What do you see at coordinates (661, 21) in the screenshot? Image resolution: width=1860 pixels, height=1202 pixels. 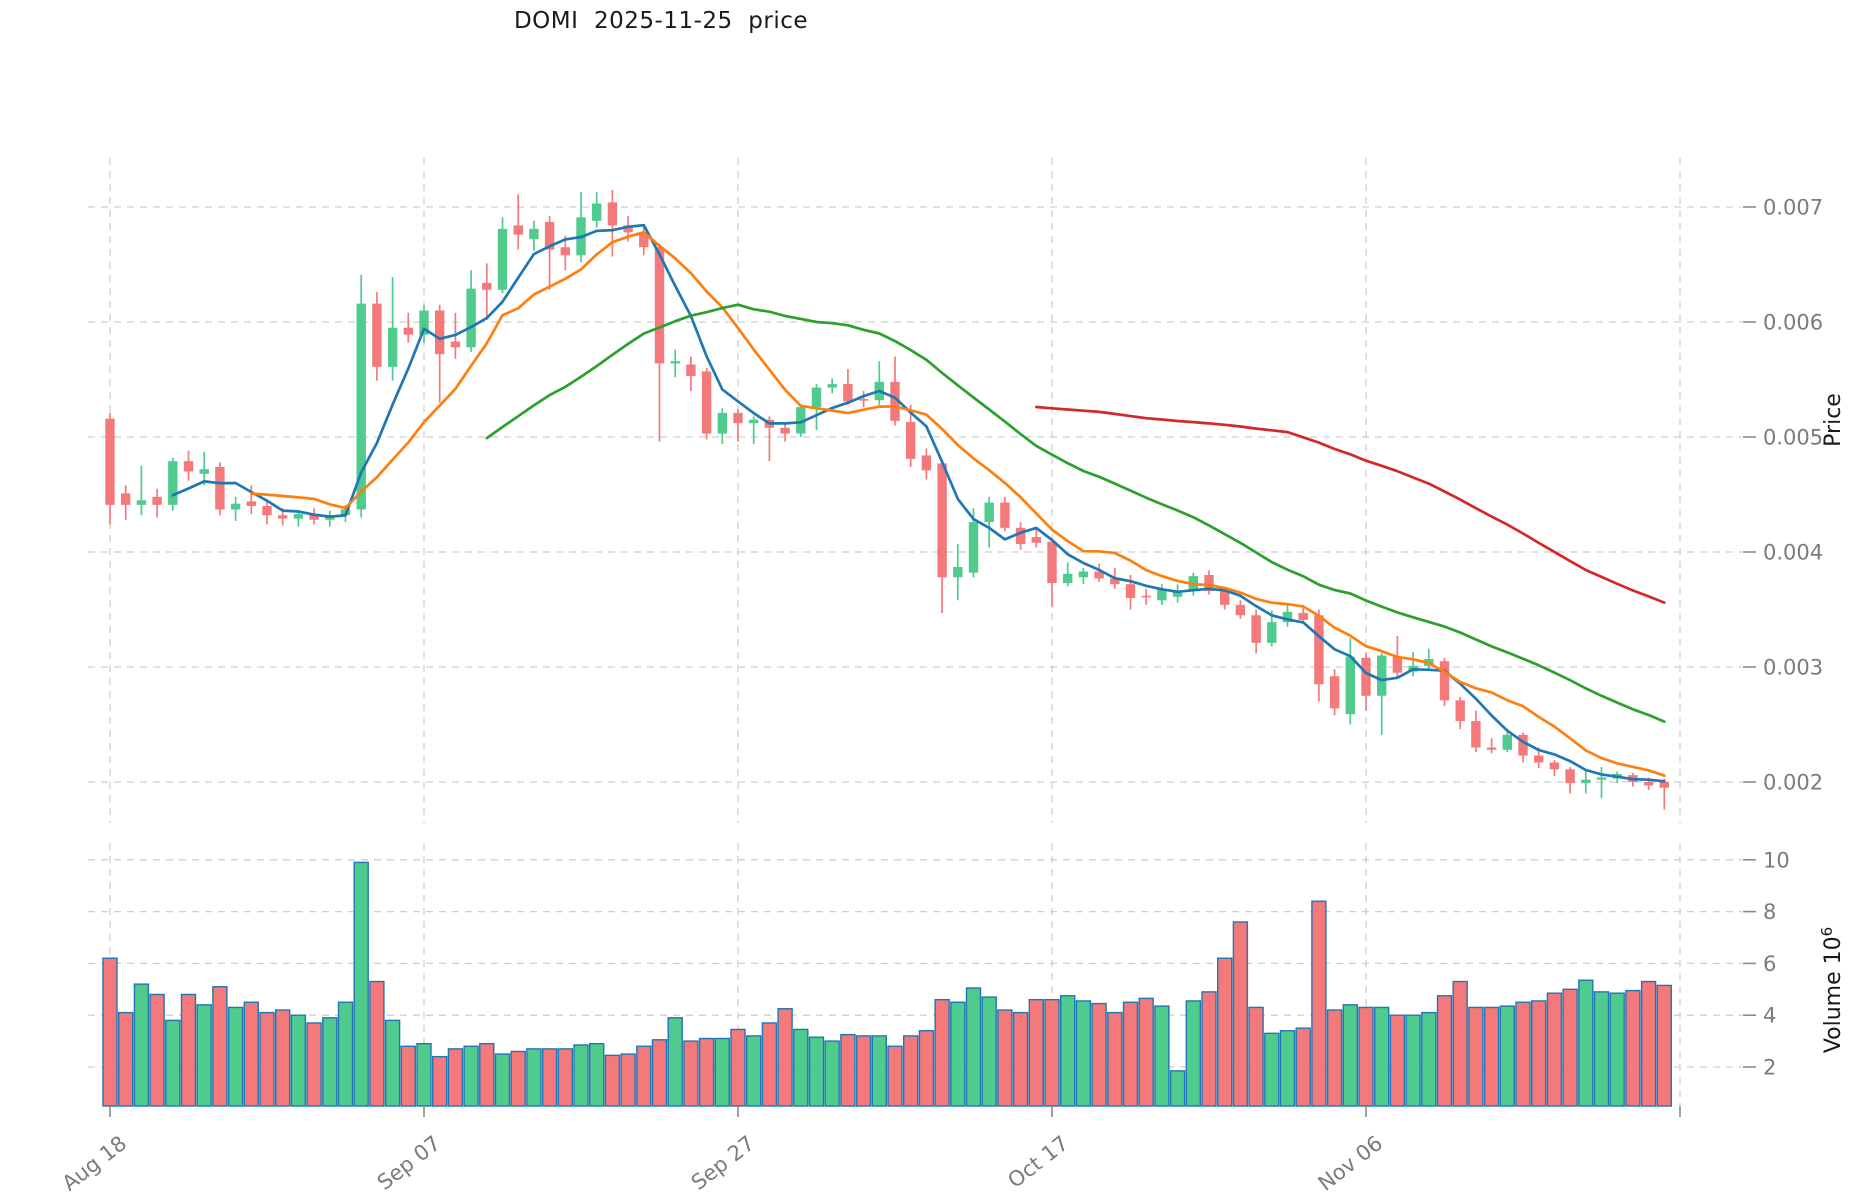 I see `chart-title: DOMI 2025-11-25 price` at bounding box center [661, 21].